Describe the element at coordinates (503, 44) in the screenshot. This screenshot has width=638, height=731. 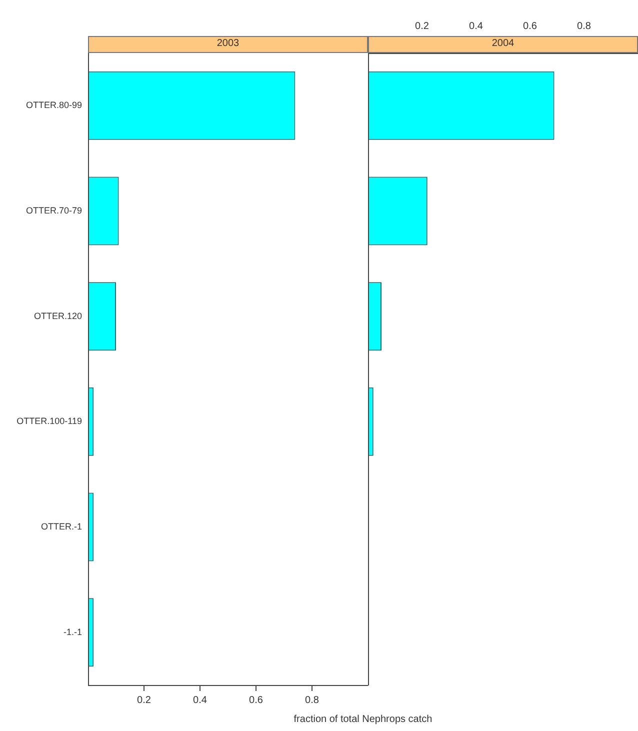
I see `chart-title: 2004` at that location.